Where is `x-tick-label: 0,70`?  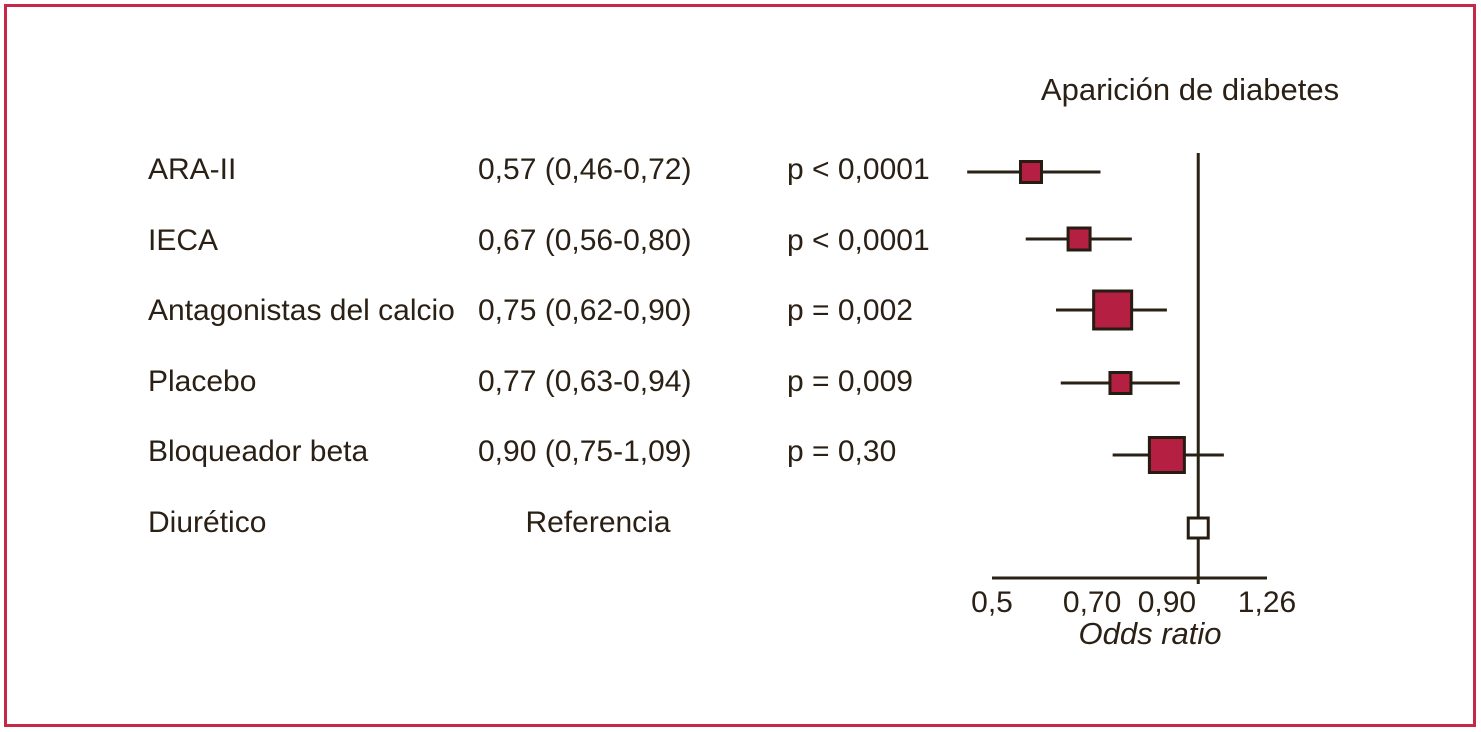
x-tick-label: 0,70 is located at coordinates (1092, 602).